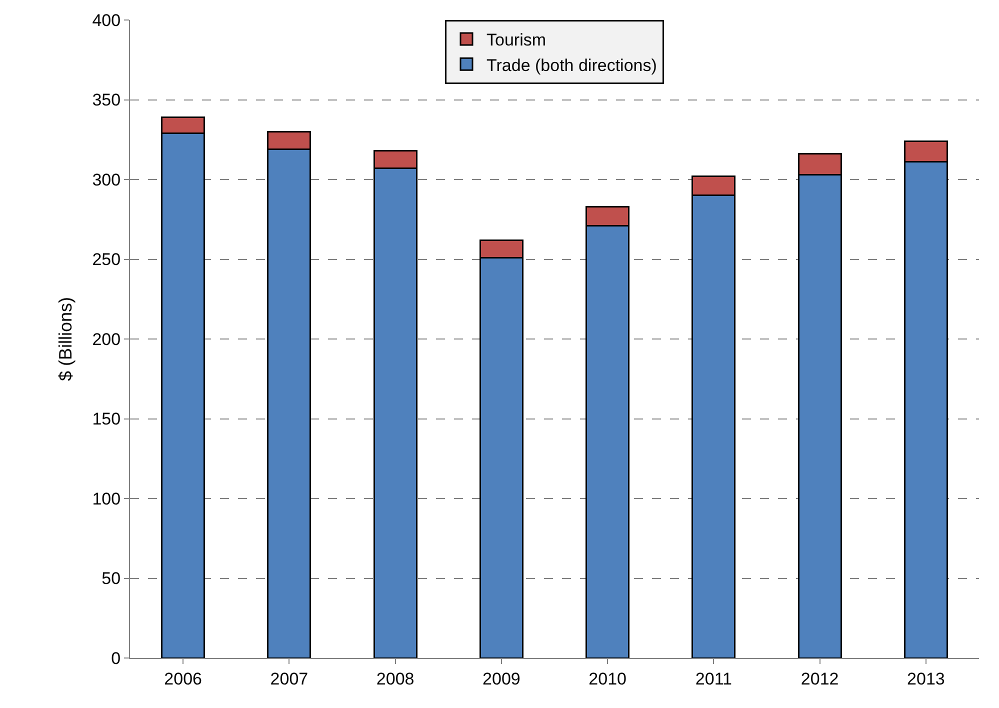 The height and width of the screenshot is (708, 999). I want to click on legend-label: Trade (both directions), so click(571, 65).